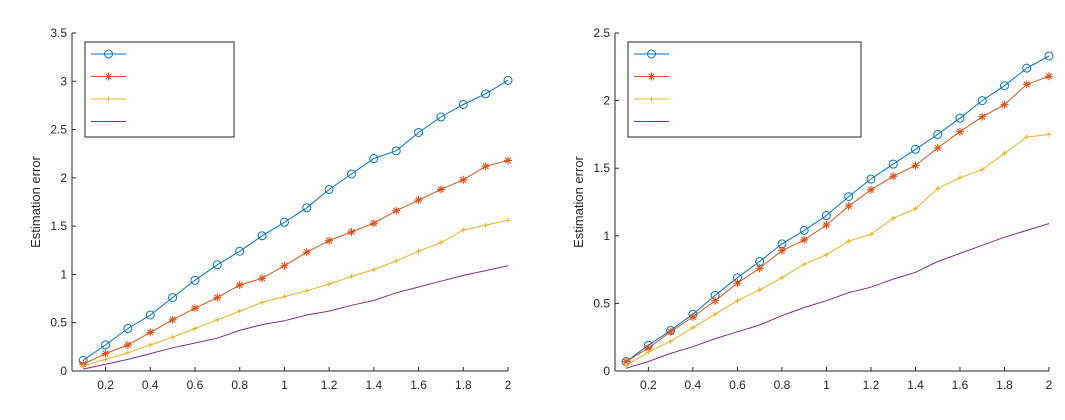  Describe the element at coordinates (648, 385) in the screenshot. I see `x-tick-label: 0.2` at that location.